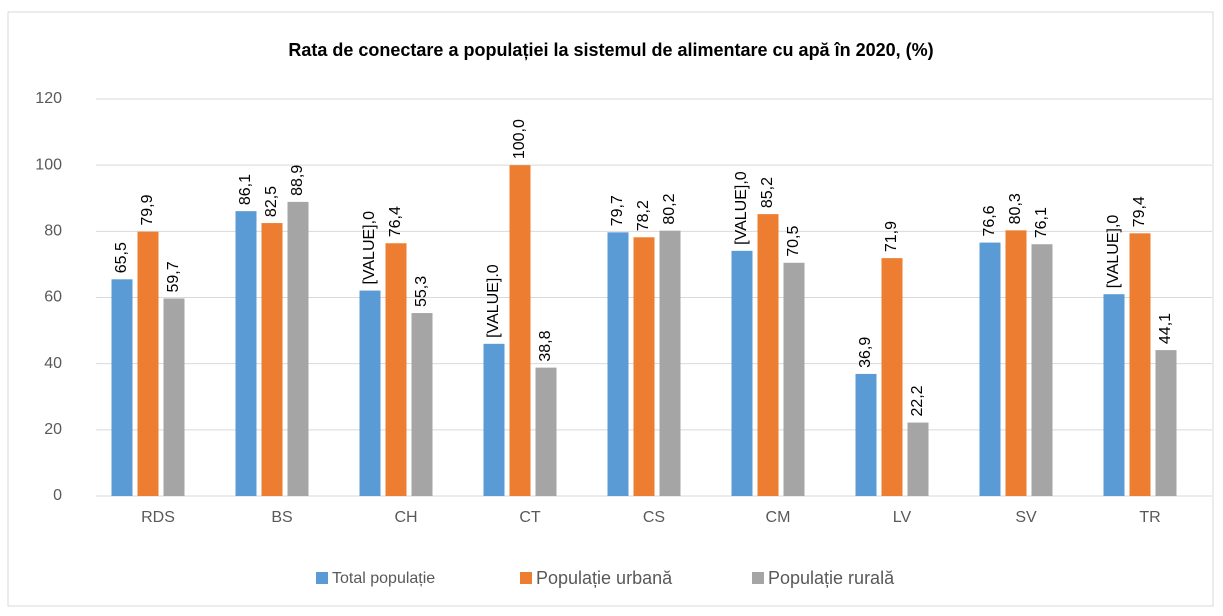 Image resolution: width=1223 pixels, height=616 pixels. Describe the element at coordinates (1026, 517) in the screenshot. I see `x-tick-label: SV` at that location.